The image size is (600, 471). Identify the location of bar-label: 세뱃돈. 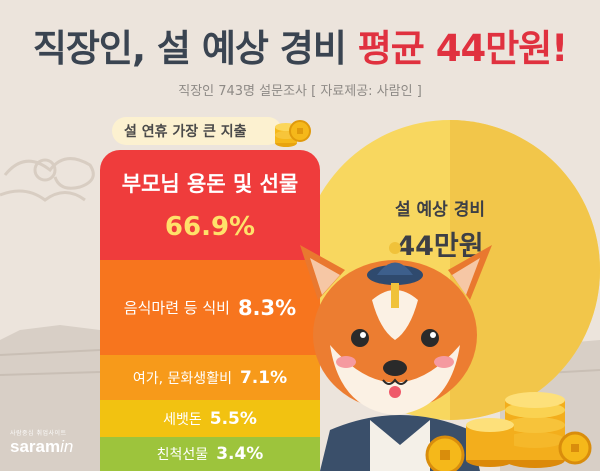
(182, 419).